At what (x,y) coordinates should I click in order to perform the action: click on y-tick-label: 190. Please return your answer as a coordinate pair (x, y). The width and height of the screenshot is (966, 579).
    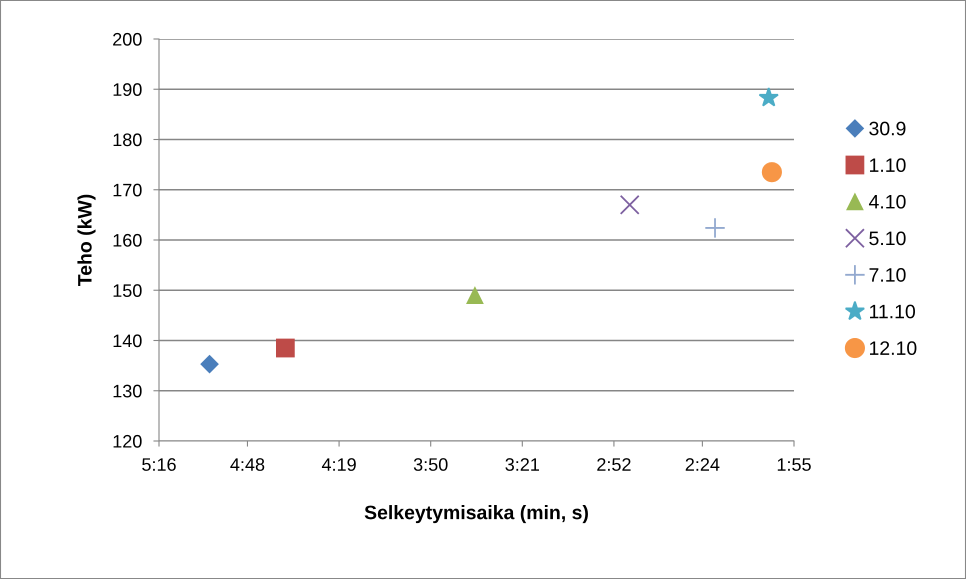
    Looking at the image, I should click on (128, 89).